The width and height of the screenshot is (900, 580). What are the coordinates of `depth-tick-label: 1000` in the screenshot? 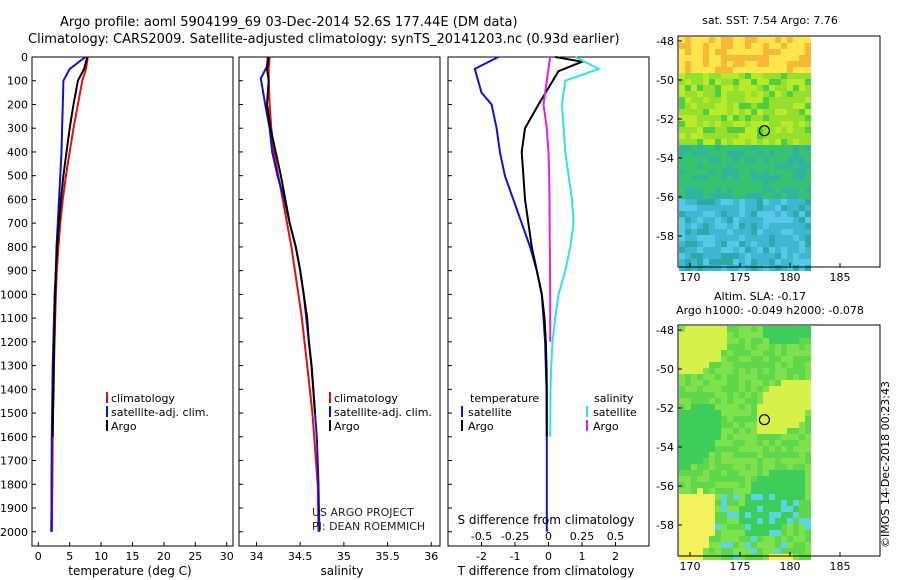 It's located at (14, 294).